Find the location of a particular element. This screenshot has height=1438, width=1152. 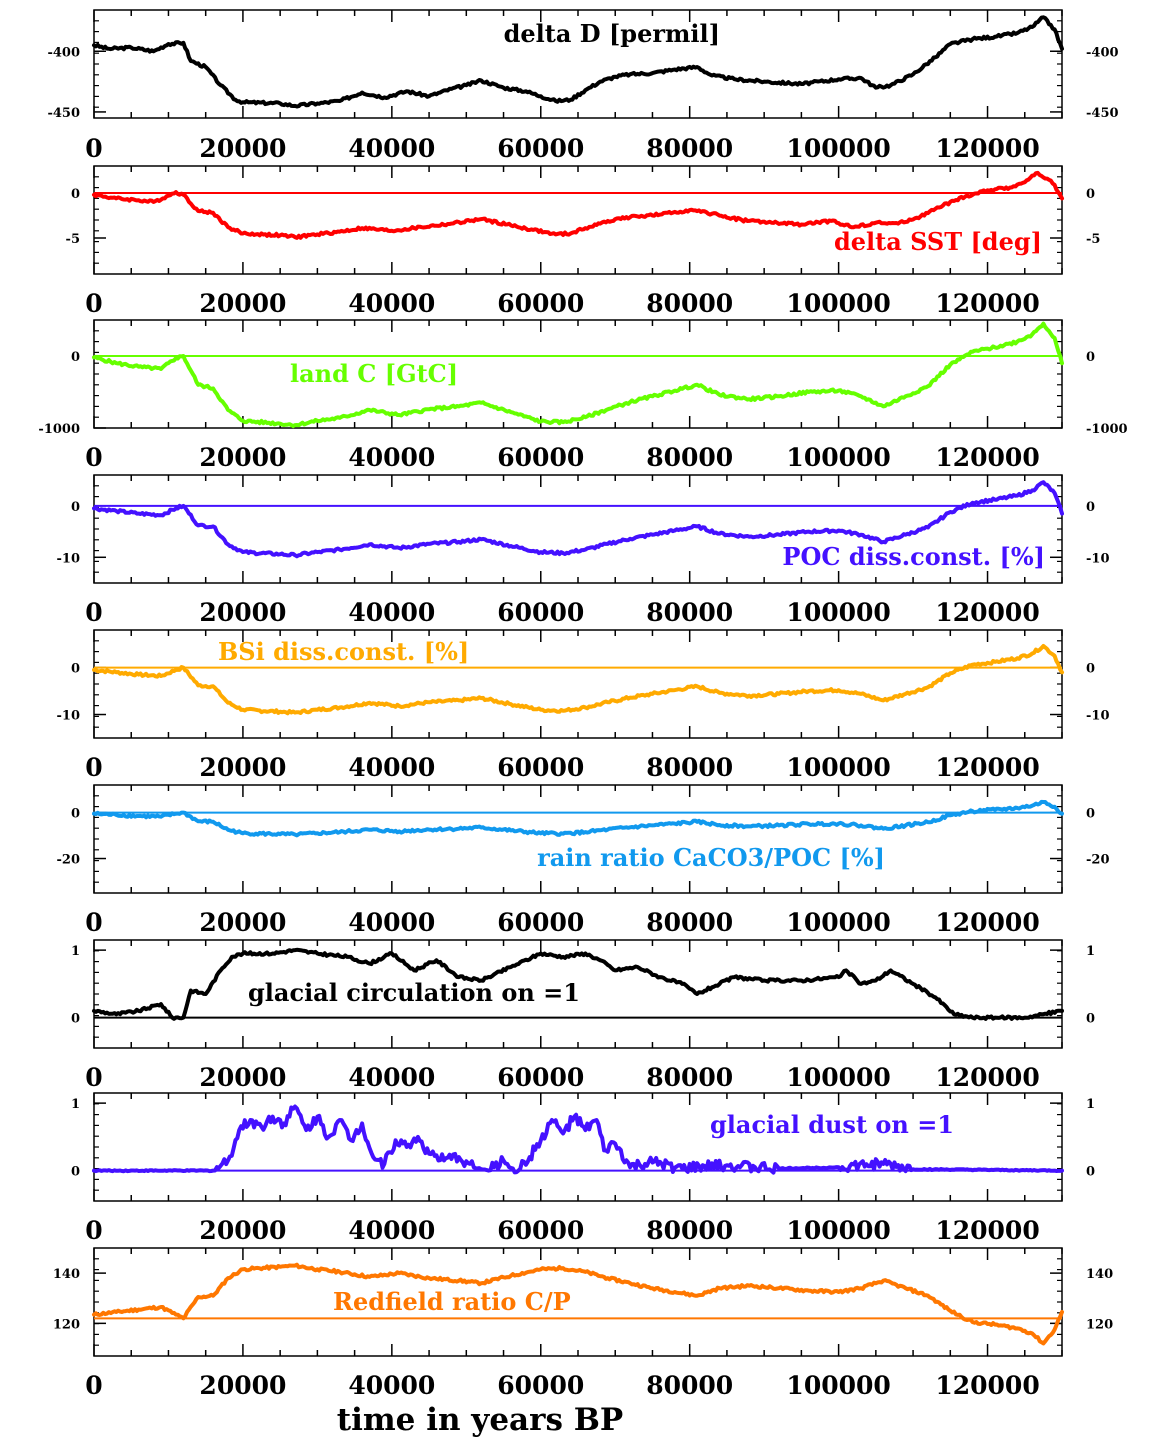

y-tick-label-right: -400 is located at coordinates (1102, 52).